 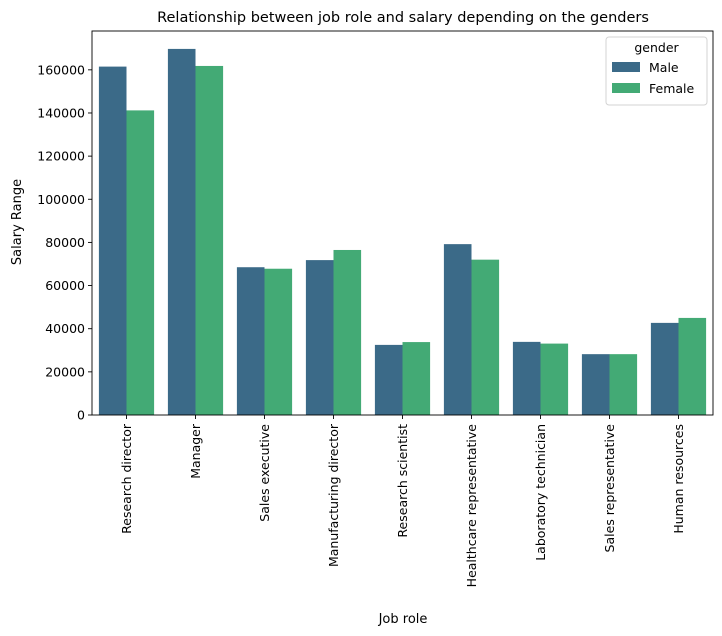 What do you see at coordinates (126, 478) in the screenshot?
I see `x-tick-label-0: Research director` at bounding box center [126, 478].